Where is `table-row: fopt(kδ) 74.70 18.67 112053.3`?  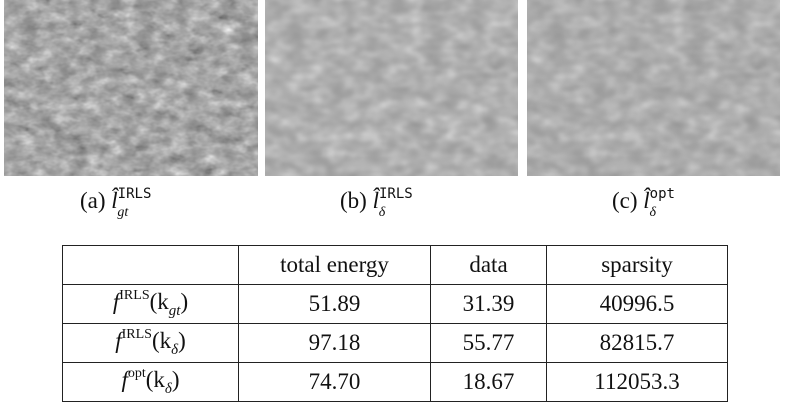
table-row: fopt(kδ) 74.70 18.67 112053.3 is located at coordinates (395, 382).